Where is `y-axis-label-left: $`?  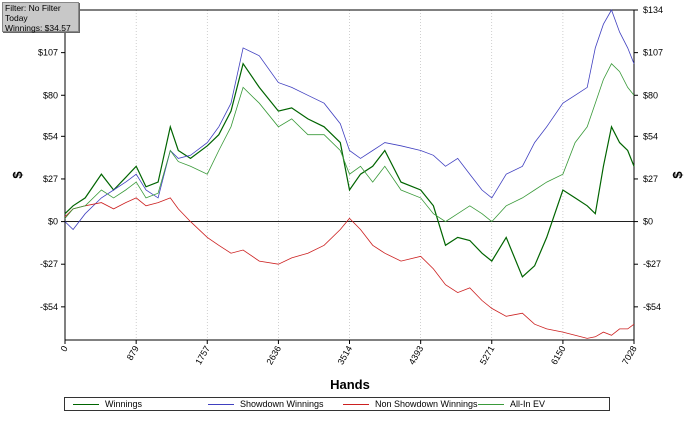 y-axis-label-left: $ is located at coordinates (17, 175).